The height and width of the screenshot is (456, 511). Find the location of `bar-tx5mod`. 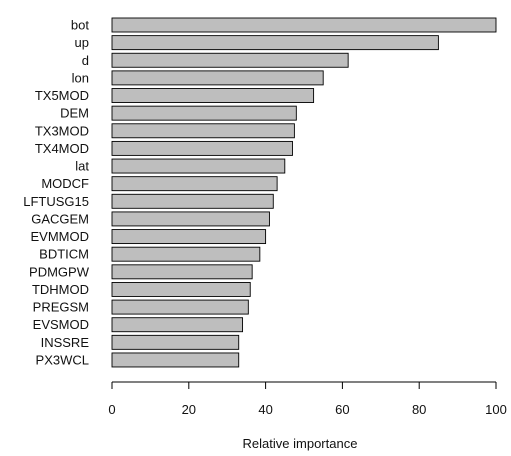

bar-tx5mod is located at coordinates (213, 95).